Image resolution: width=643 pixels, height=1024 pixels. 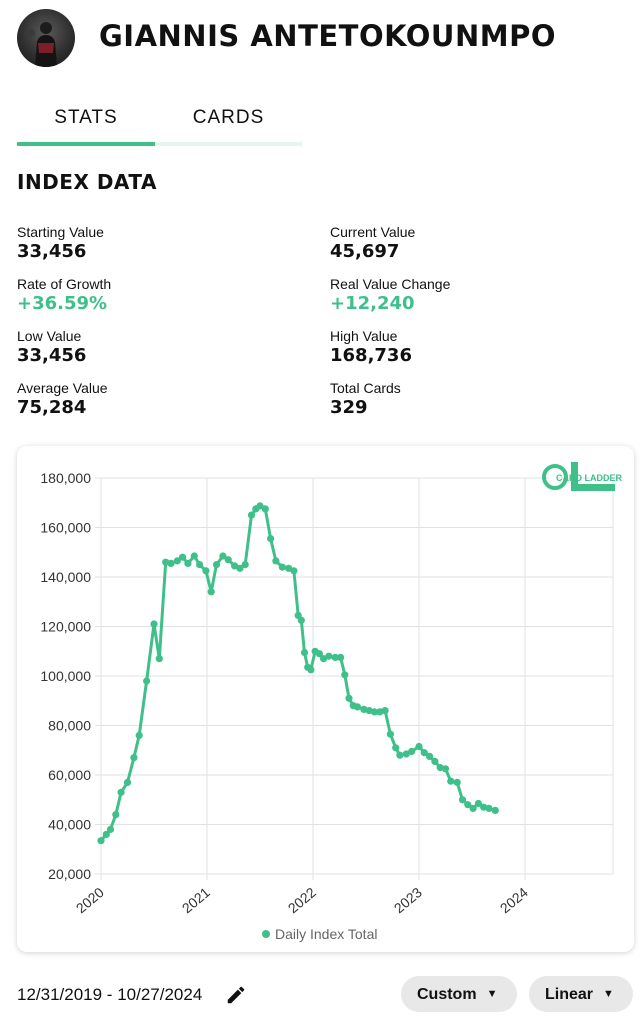 I want to click on x-tick-label: 2021, so click(x=196, y=900).